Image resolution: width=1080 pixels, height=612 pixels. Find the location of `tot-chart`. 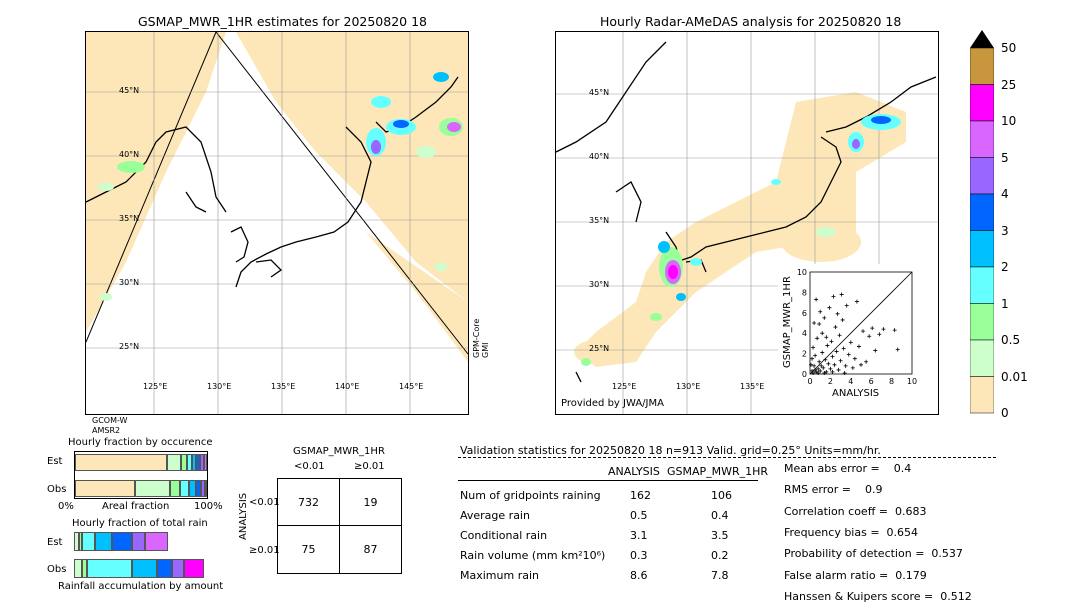

tot-chart is located at coordinates (141, 556).